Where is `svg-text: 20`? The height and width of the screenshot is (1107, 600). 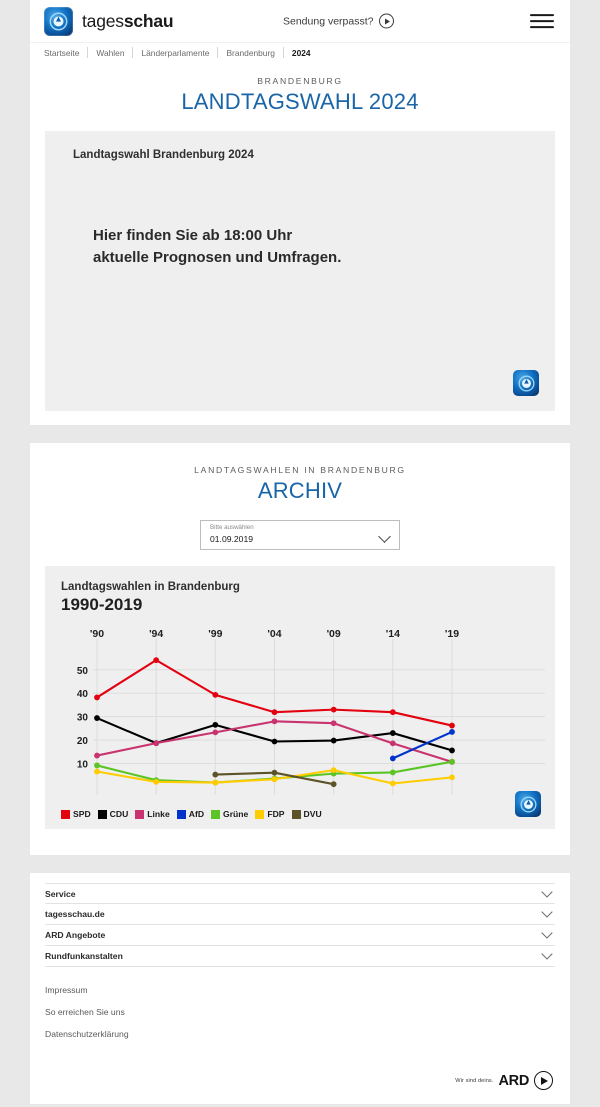
svg-text: 20 is located at coordinates (83, 741).